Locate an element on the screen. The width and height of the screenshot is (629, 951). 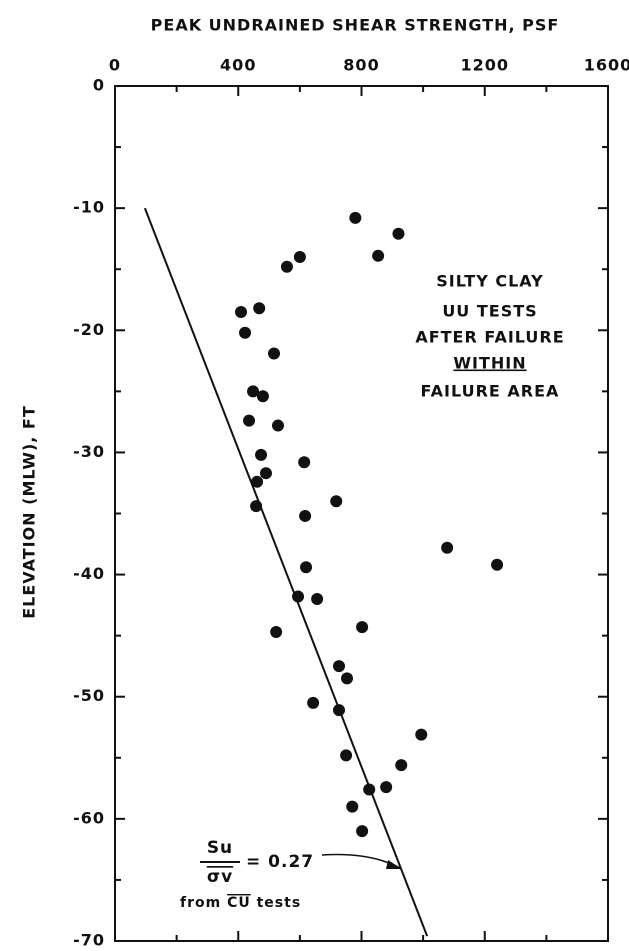
note-overbar: CU is located at coordinates (239, 903).